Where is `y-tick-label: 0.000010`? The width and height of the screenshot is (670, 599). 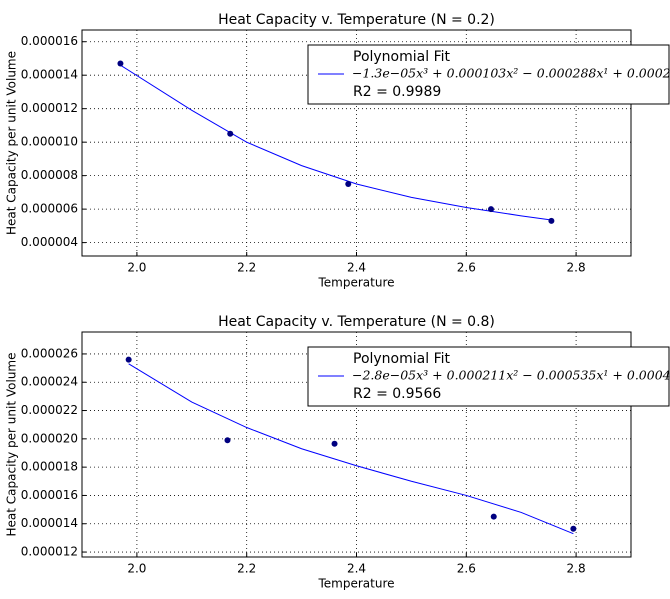
y-tick-label: 0.000010 is located at coordinates (49, 142).